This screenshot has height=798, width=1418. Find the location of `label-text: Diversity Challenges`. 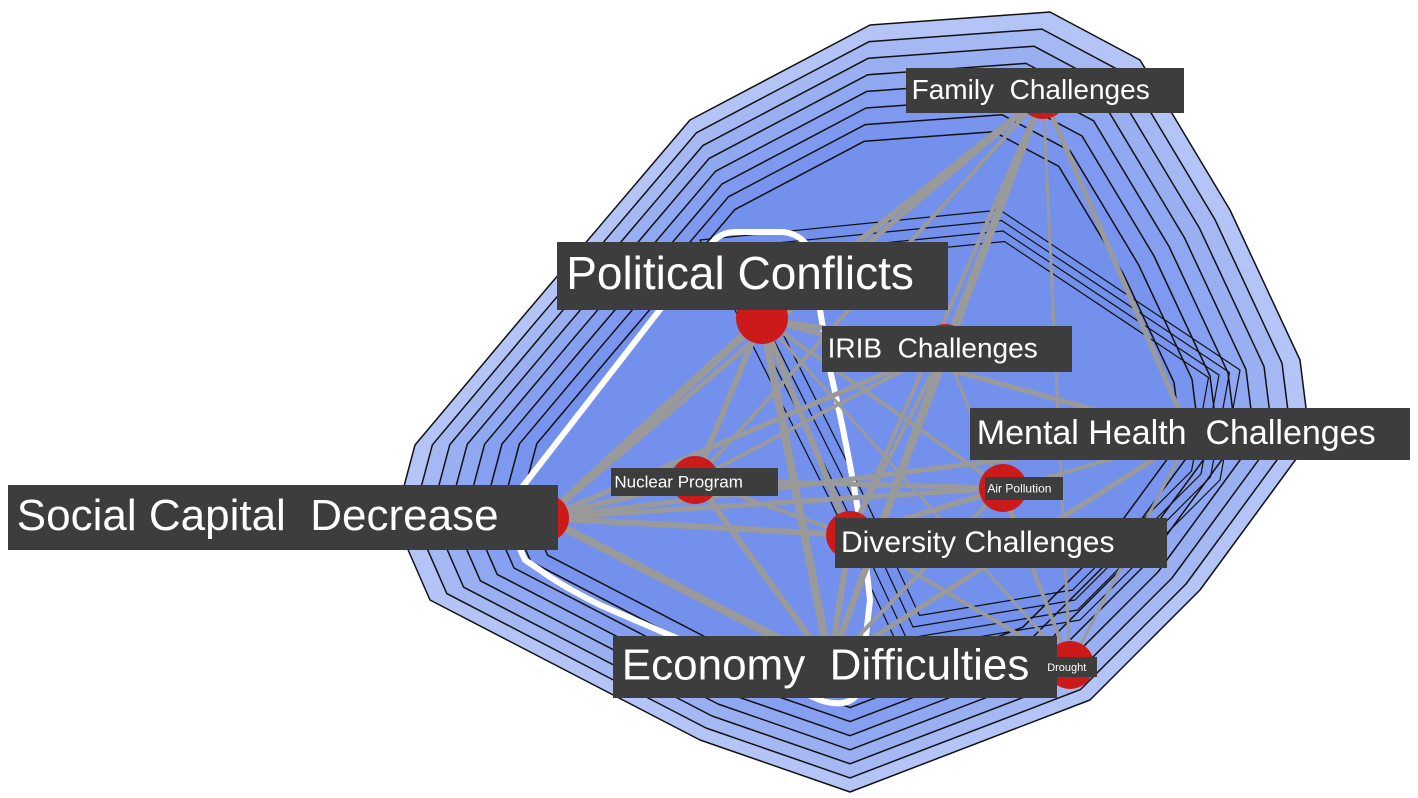

label-text: Diversity Challenges is located at coordinates (977, 542).